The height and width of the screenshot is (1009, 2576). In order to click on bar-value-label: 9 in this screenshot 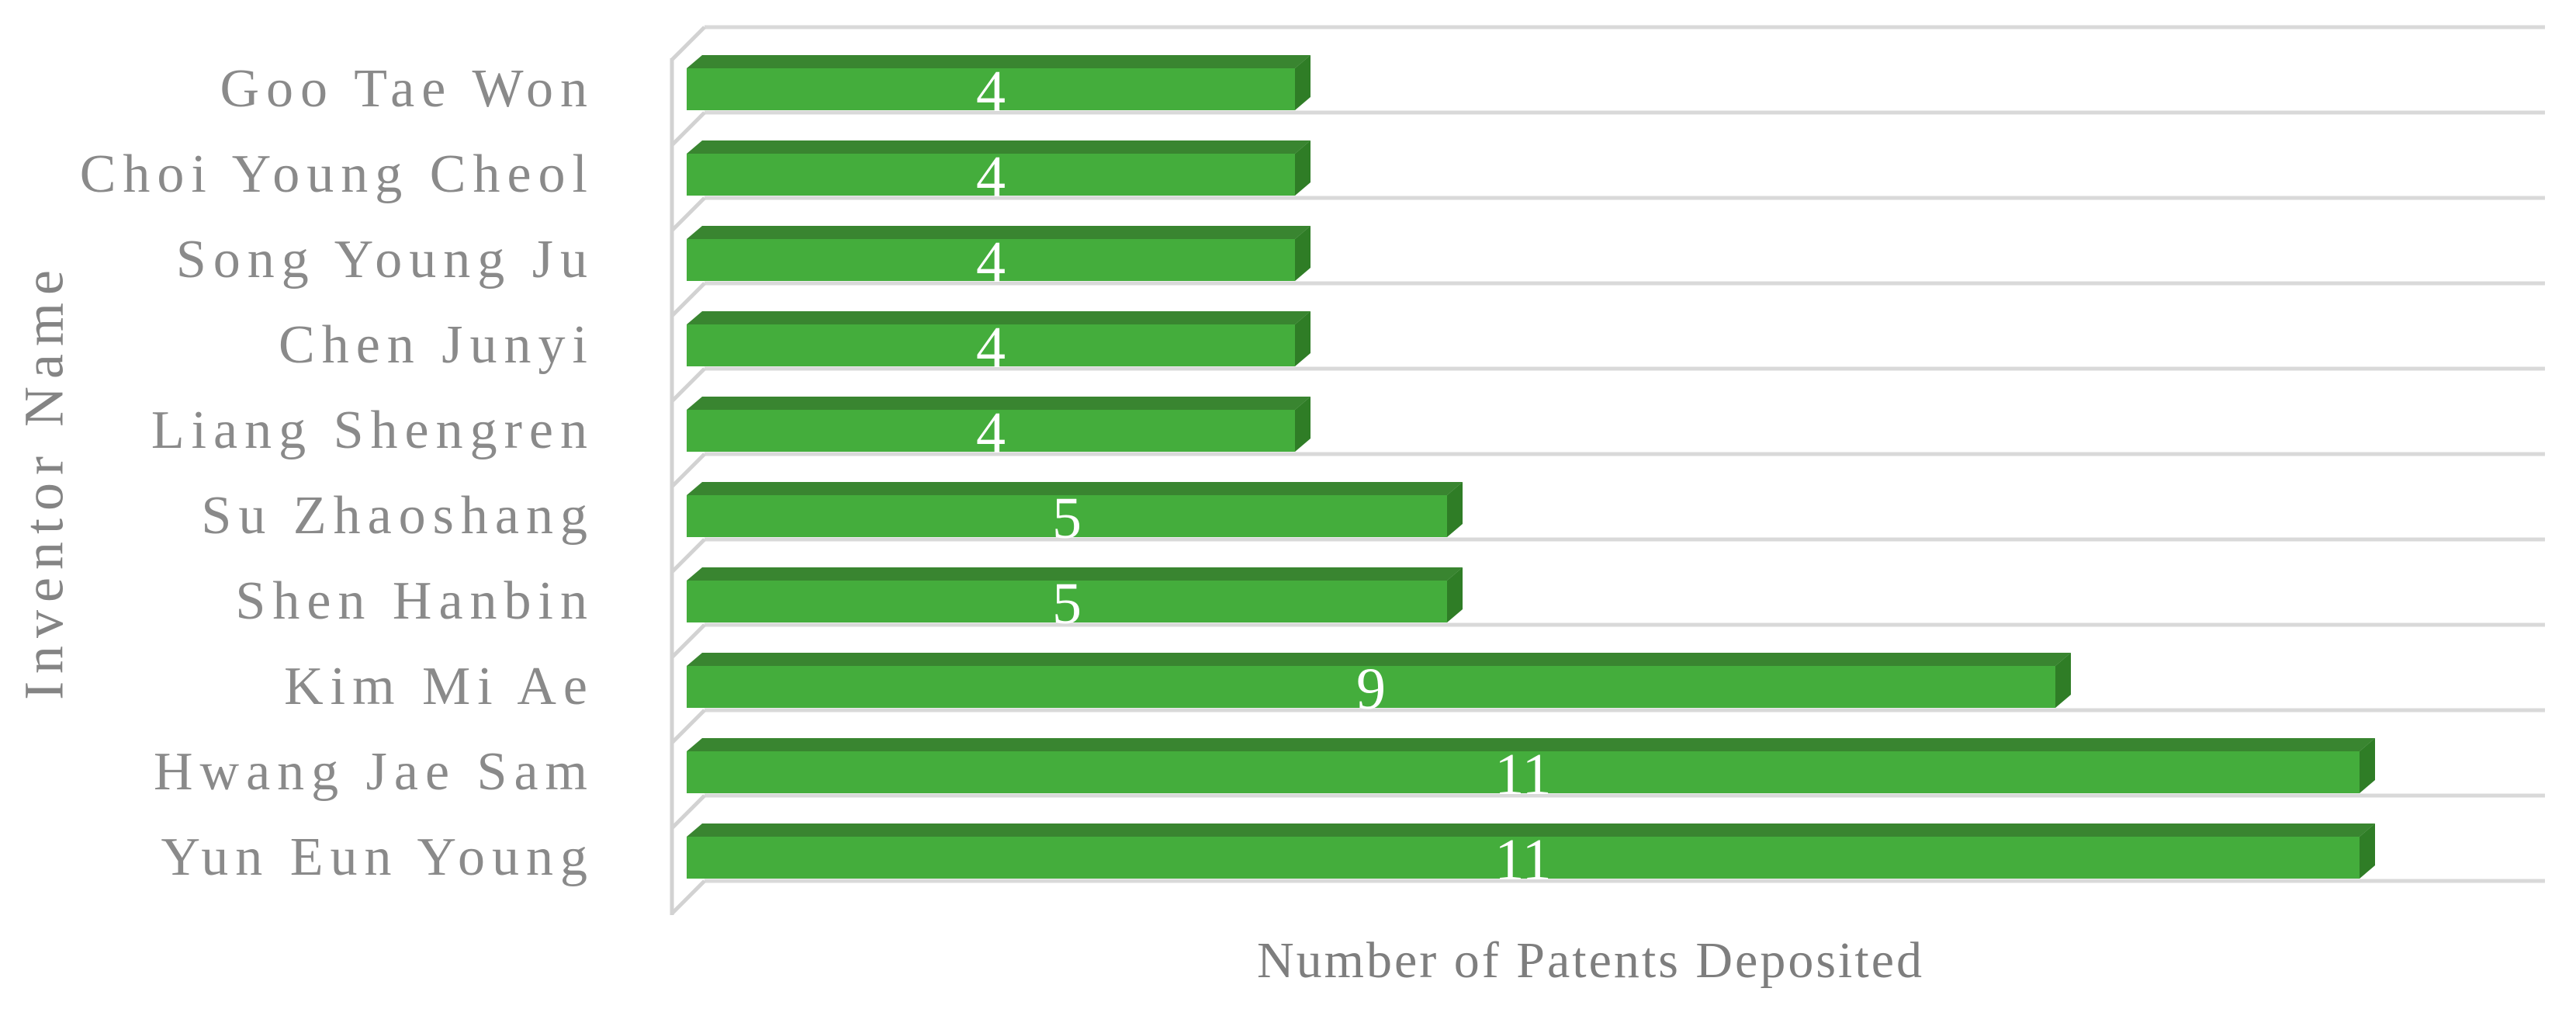, I will do `click(1371, 689)`.